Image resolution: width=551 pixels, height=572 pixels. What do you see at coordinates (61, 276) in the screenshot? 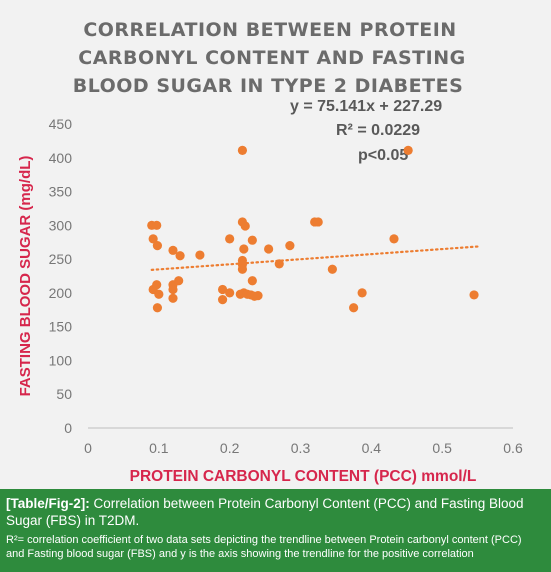
I see `y-tick-labels: 0 50 100 150 200 250 300 350 400 450` at bounding box center [61, 276].